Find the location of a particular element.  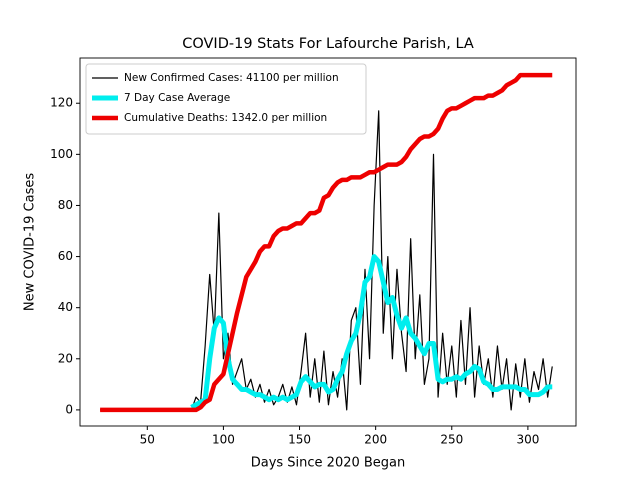

legend-box is located at coordinates (226, 99).